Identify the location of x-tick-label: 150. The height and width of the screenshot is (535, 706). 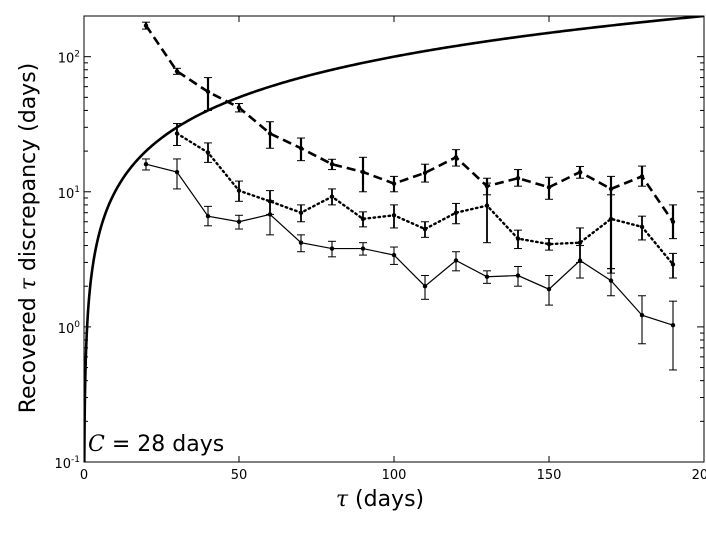
(549, 475).